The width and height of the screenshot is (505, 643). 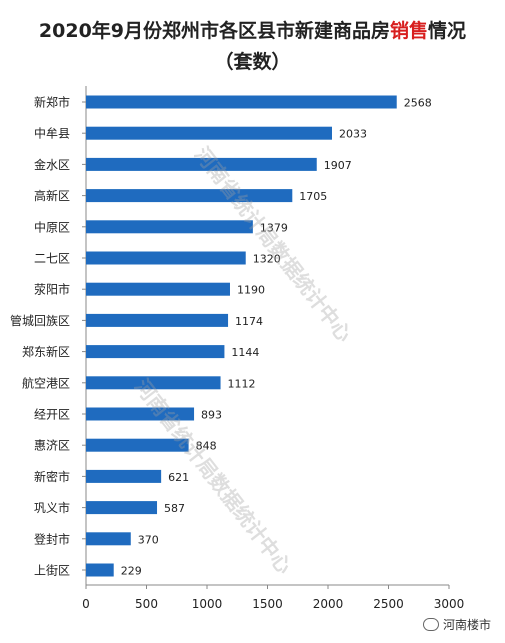 What do you see at coordinates (466, 625) in the screenshot?
I see `watermark-logo-text: 河南楼市` at bounding box center [466, 625].